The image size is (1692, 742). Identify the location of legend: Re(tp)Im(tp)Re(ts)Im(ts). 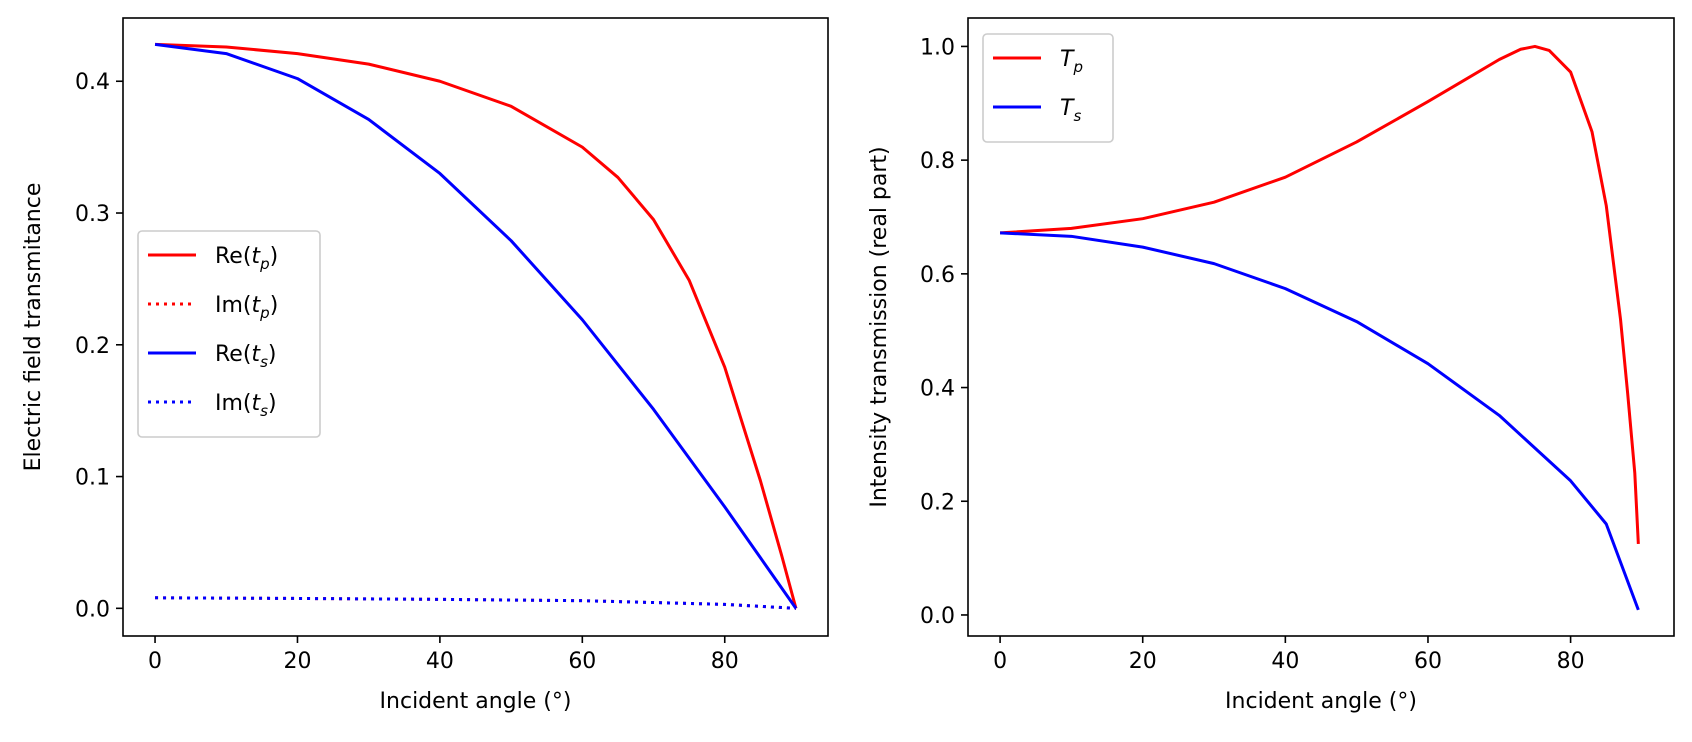
(229, 334).